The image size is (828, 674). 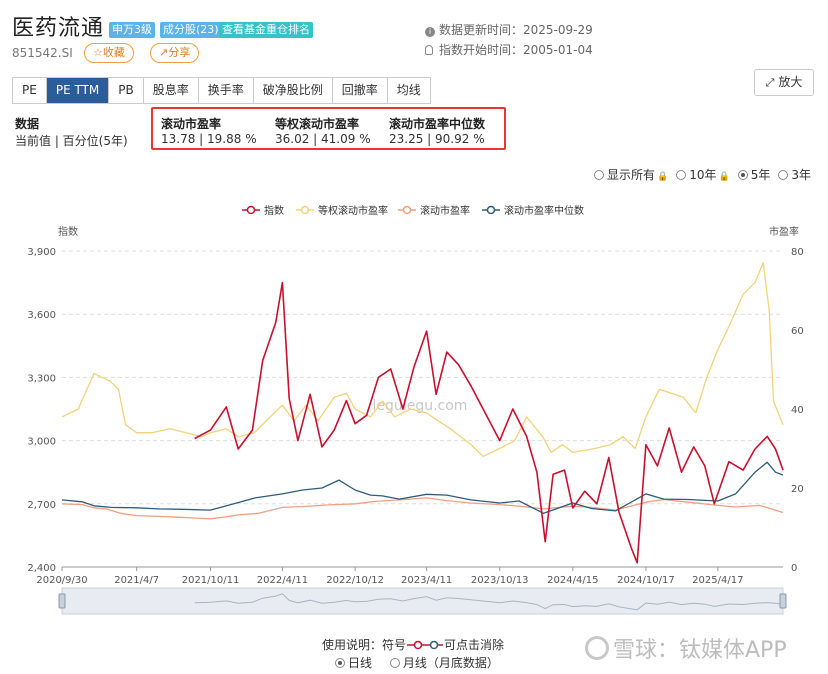 I want to click on tab-5: 破净股比例, so click(x=293, y=90).